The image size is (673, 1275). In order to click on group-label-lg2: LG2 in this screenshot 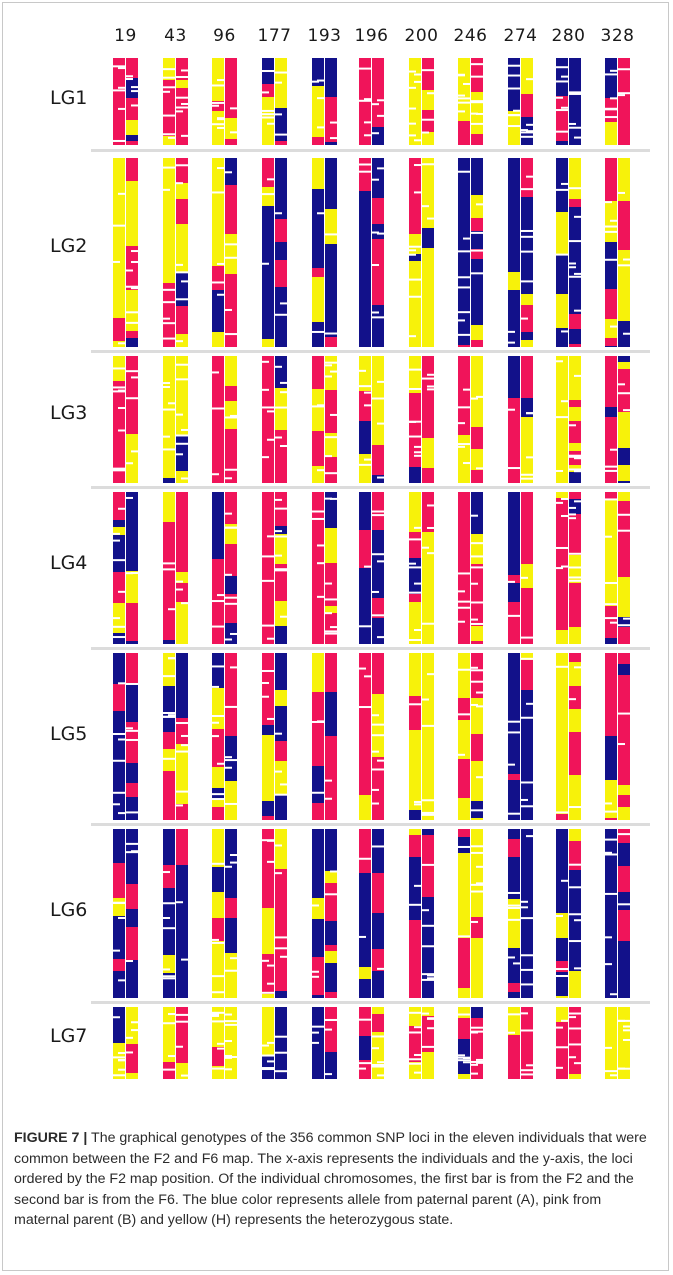, I will do `click(68, 246)`.